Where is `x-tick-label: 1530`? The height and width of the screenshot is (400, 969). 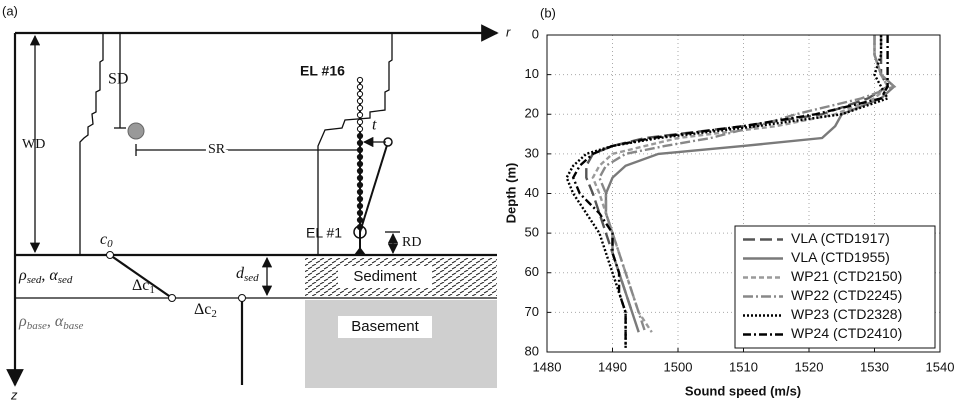 x-tick-label: 1530 is located at coordinates (874, 366).